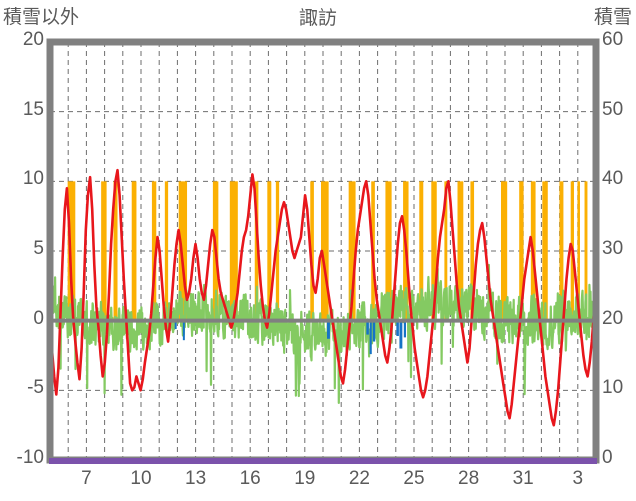 This screenshot has height=501, width=636. I want to click on x-tick-13: 13, so click(196, 478).